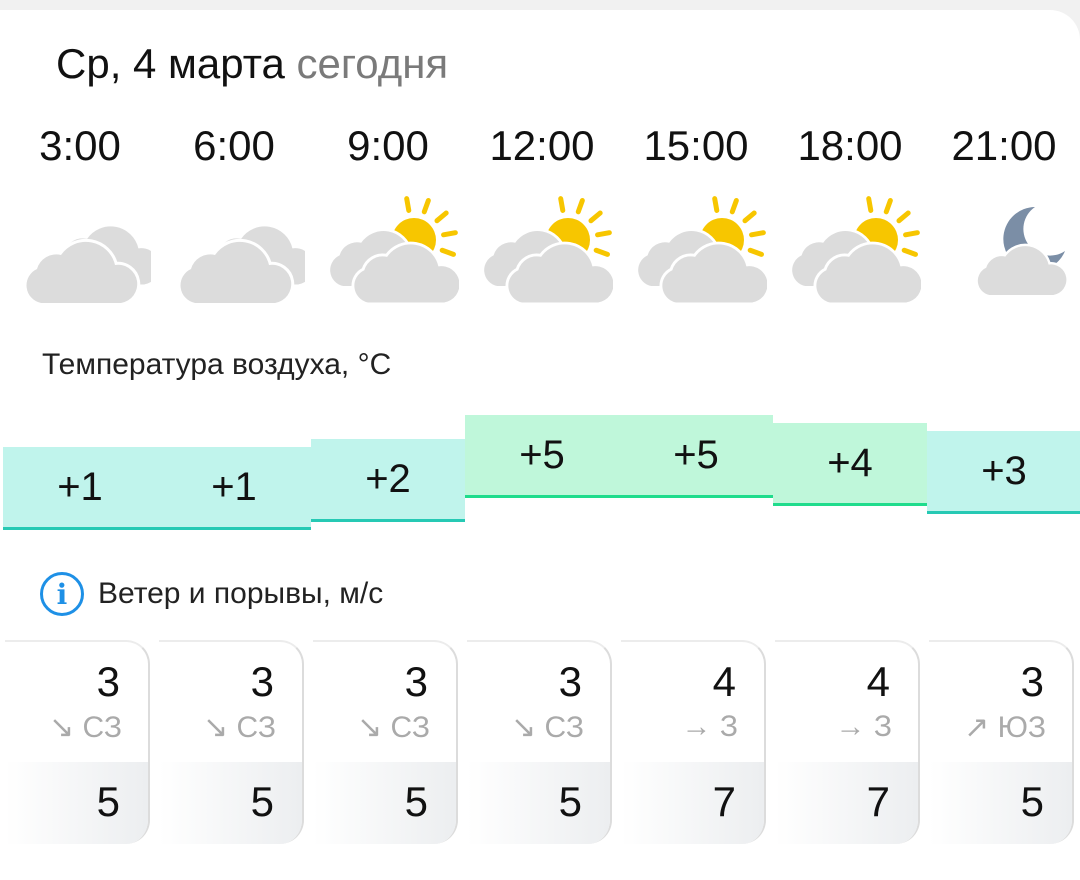 The height and width of the screenshot is (880, 1080). I want to click on wind-card: 3 ↗ ЮЗ 5, so click(1001, 742).